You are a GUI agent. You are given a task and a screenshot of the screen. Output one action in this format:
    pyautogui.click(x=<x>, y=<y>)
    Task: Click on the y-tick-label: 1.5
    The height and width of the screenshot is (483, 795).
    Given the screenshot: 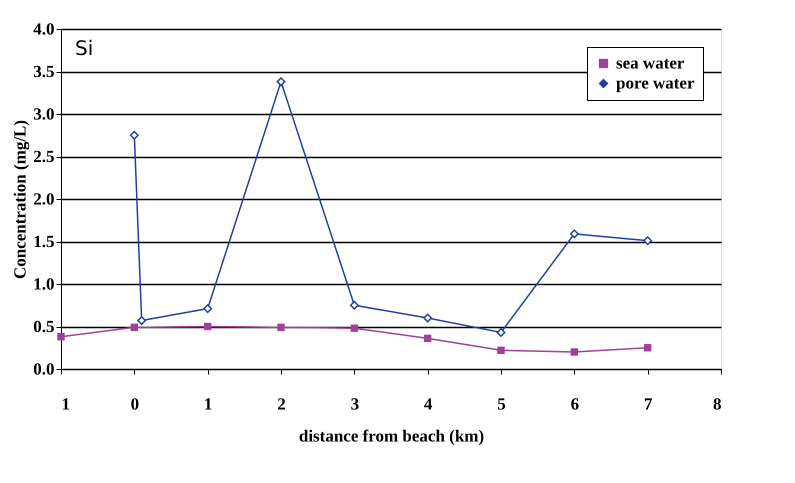 What is the action you would take?
    pyautogui.click(x=43, y=241)
    